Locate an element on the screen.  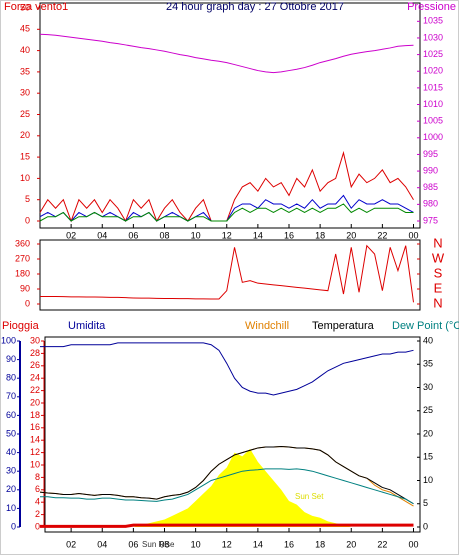
x-tick-label: 00 is located at coordinates (413, 544).